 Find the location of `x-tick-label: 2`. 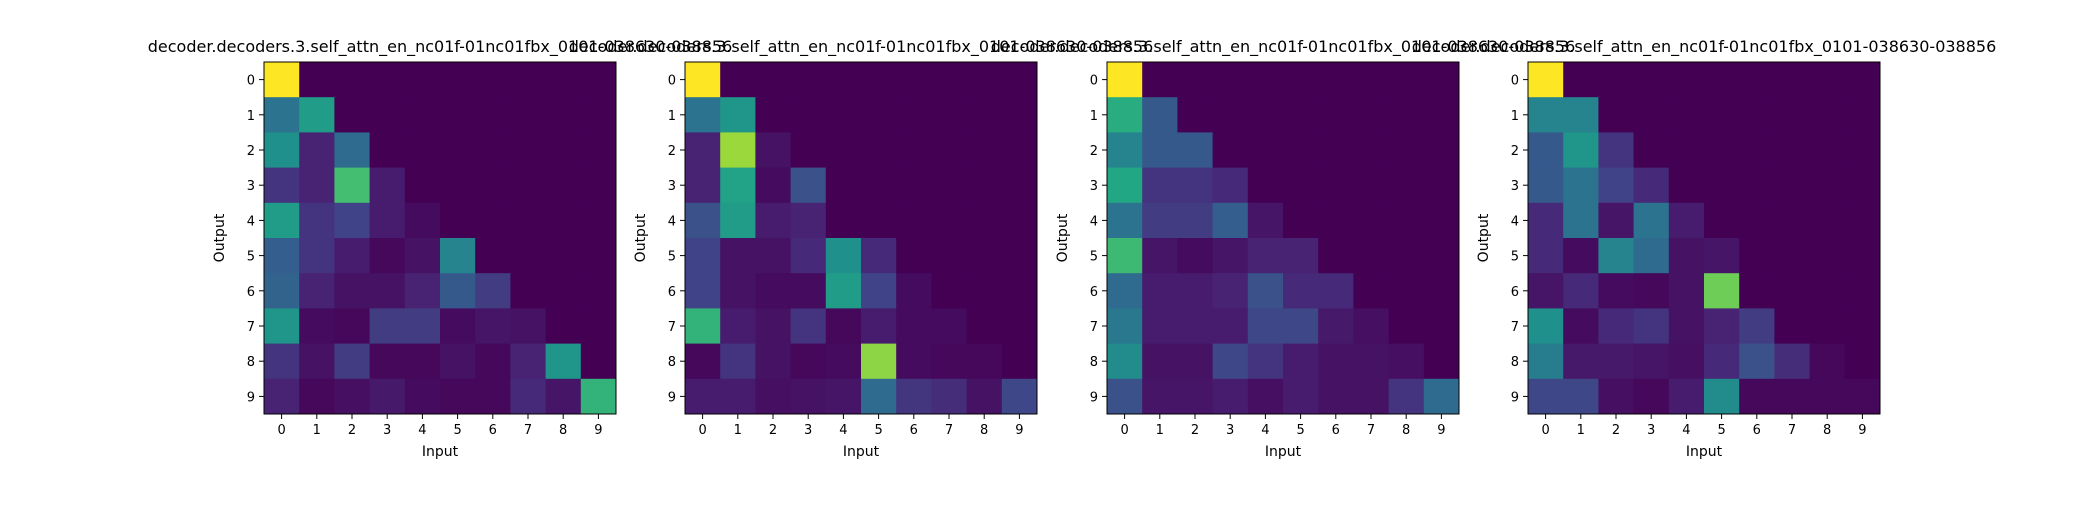

x-tick-label: 2 is located at coordinates (352, 430).